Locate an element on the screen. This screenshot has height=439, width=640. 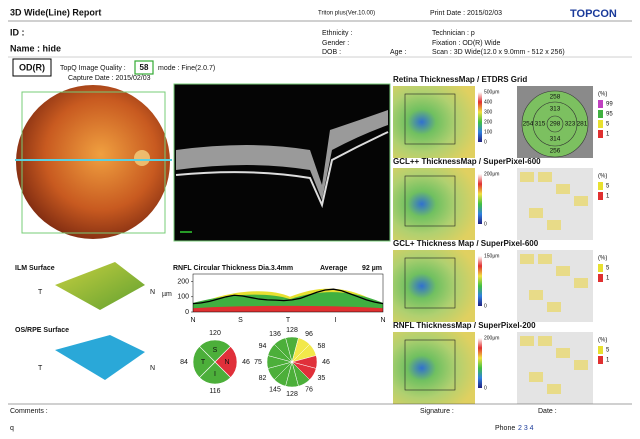
legend-label: 1 is located at coordinates (608, 135).